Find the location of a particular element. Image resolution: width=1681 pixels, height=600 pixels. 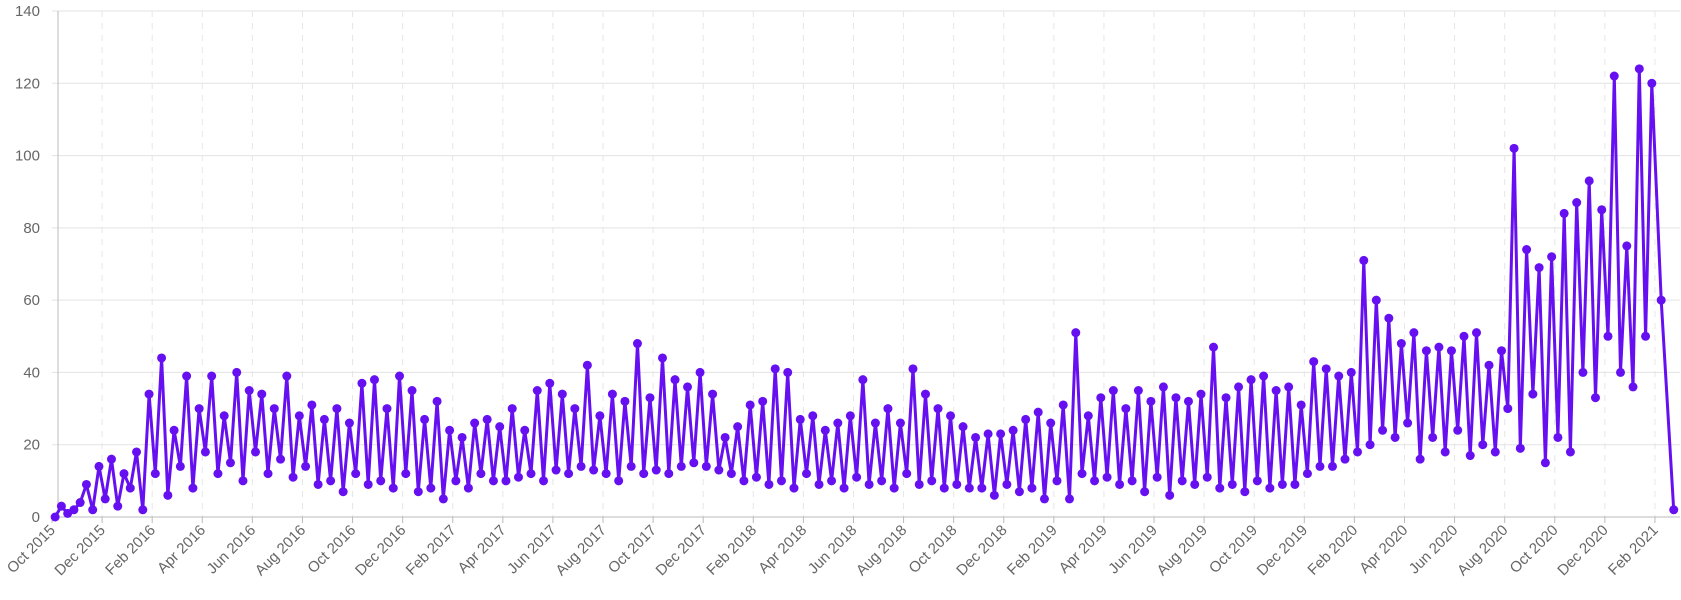

x-tick-label: Feb 2020 is located at coordinates (1332, 550).